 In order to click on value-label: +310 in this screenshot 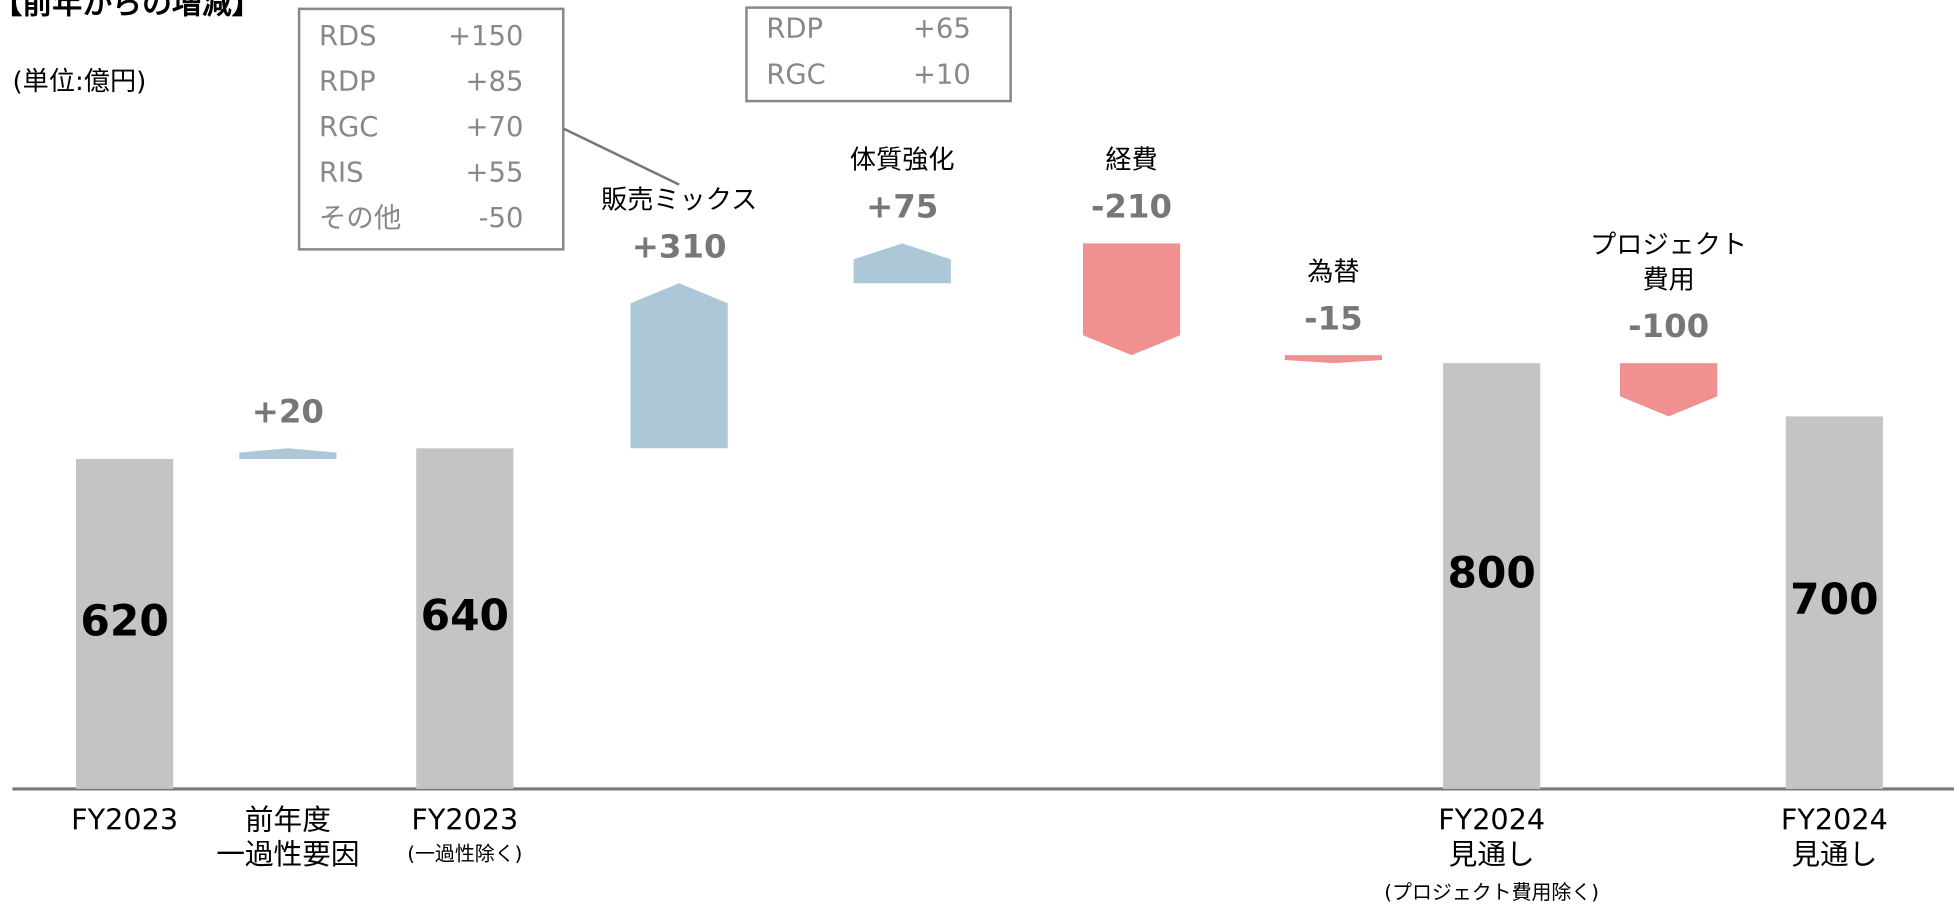, I will do `click(679, 246)`.